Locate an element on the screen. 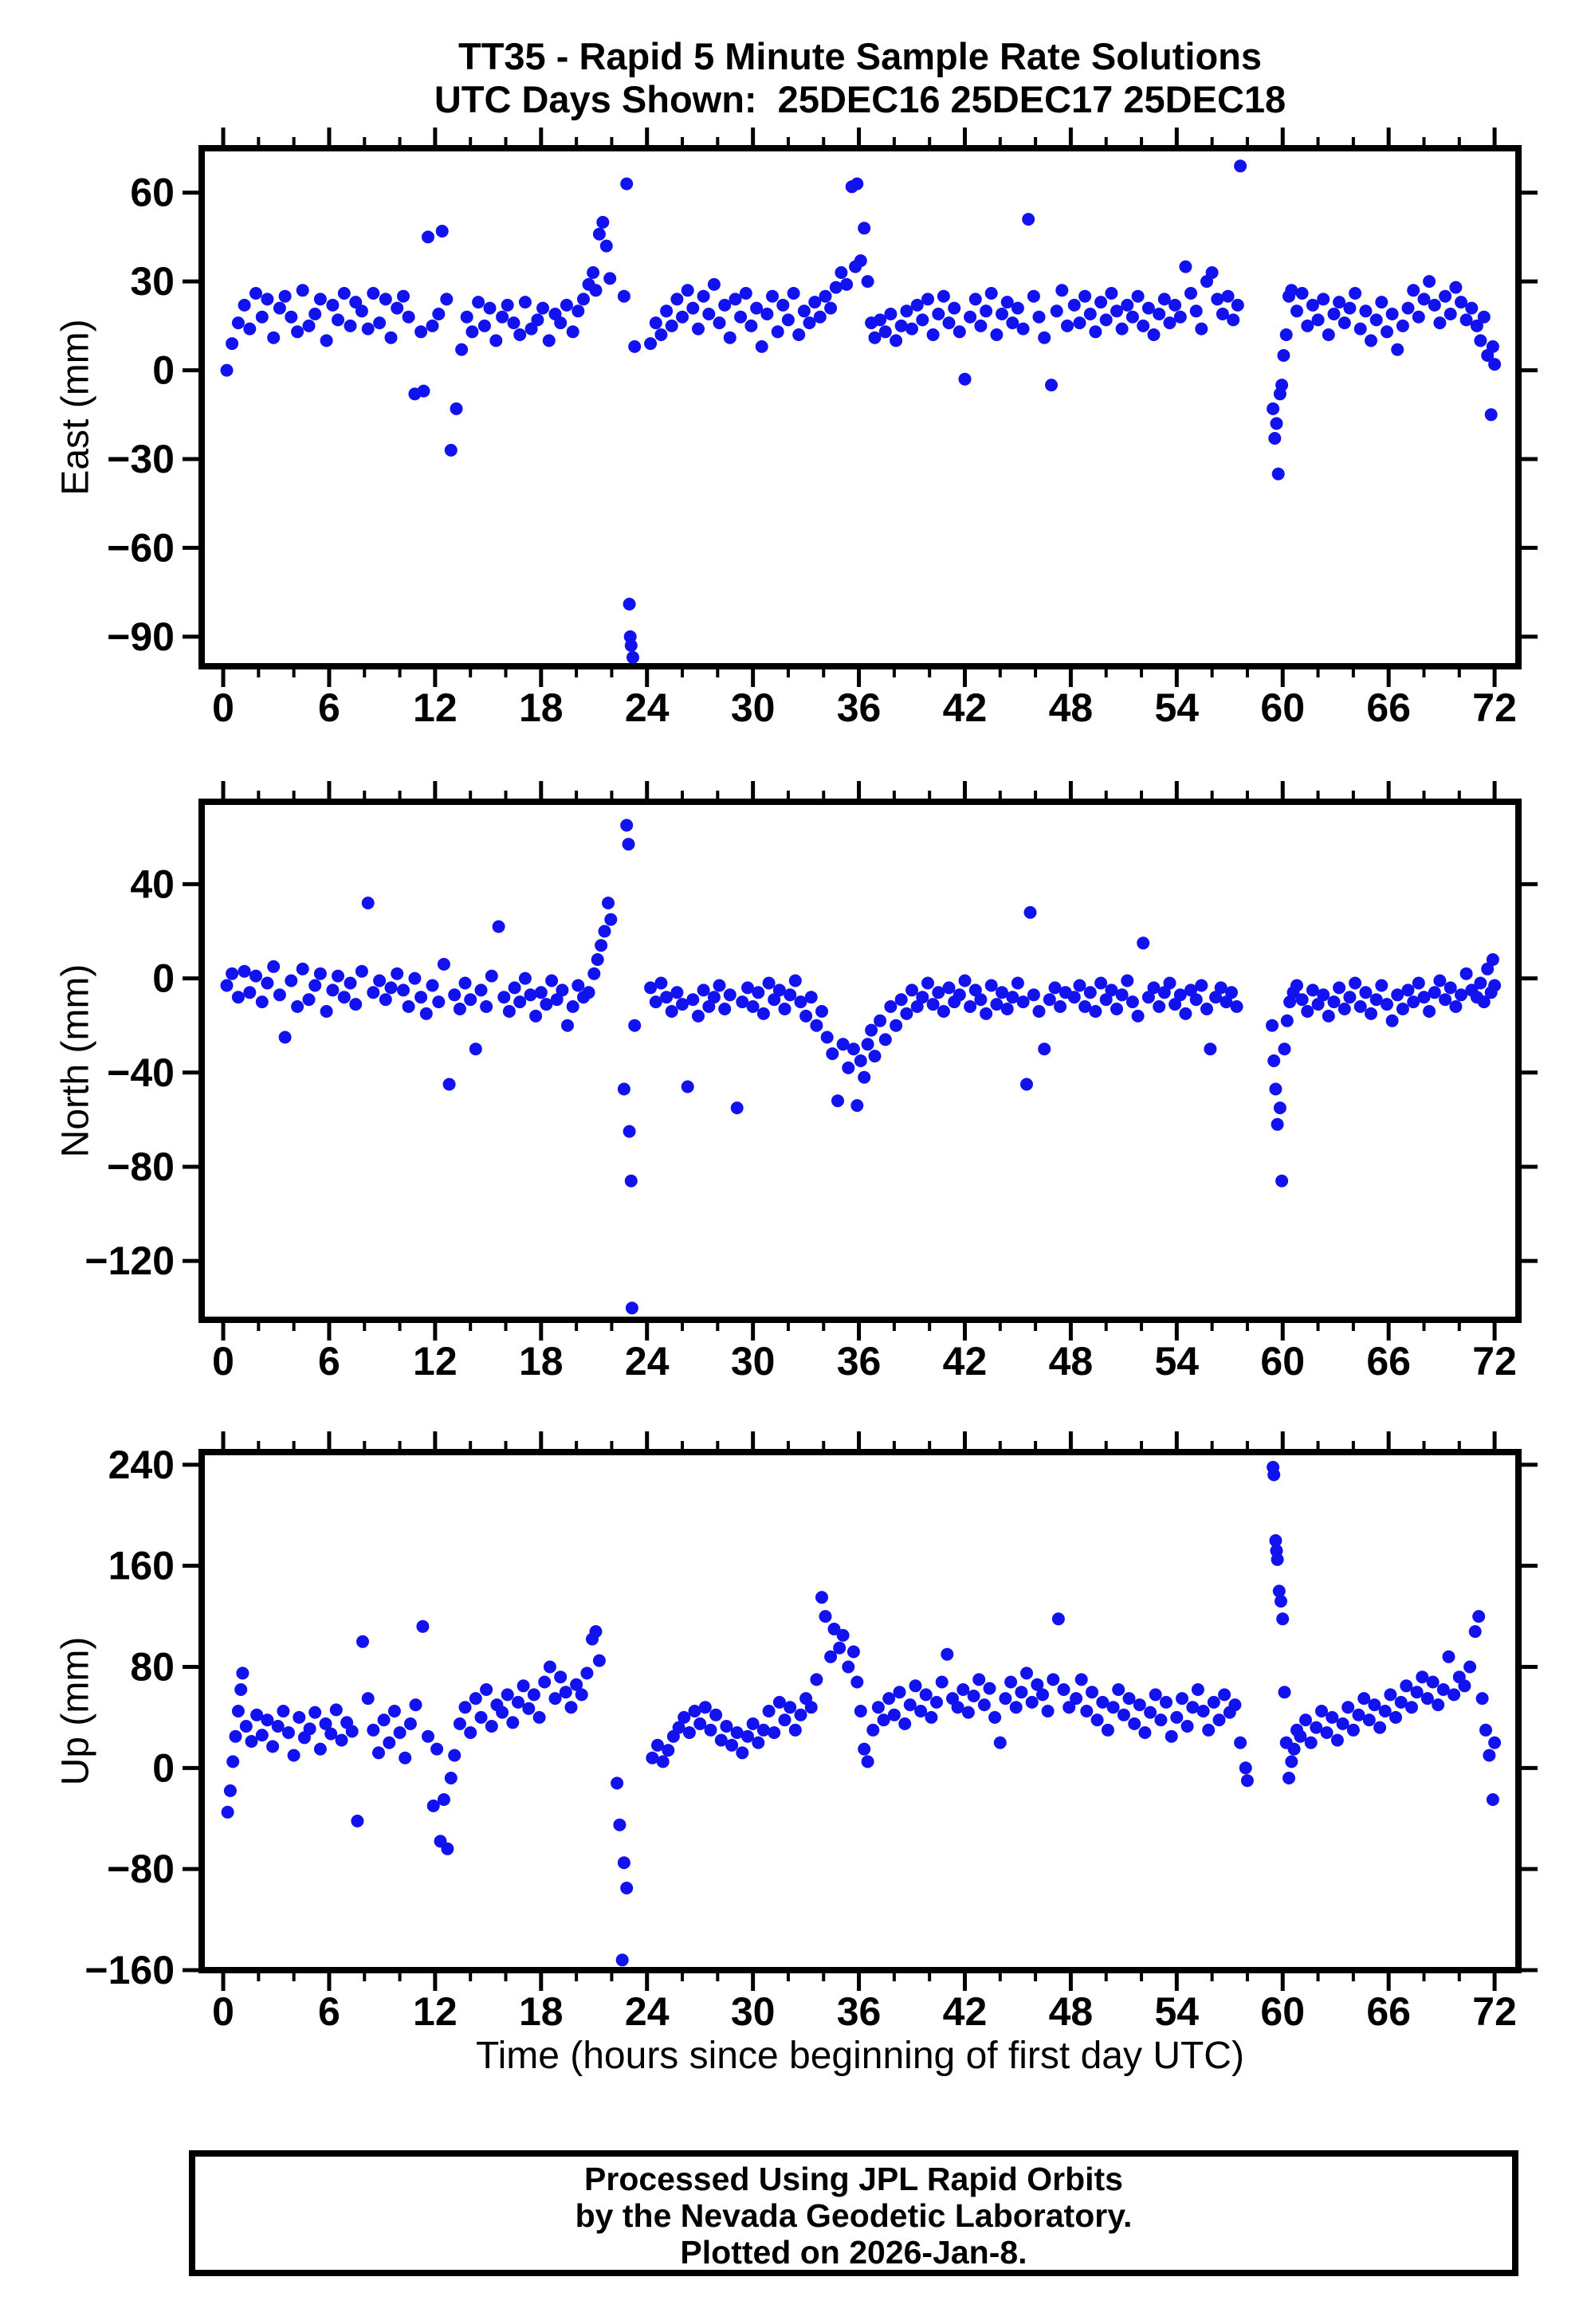  x-tick-label: 12 is located at coordinates (435, 1361).